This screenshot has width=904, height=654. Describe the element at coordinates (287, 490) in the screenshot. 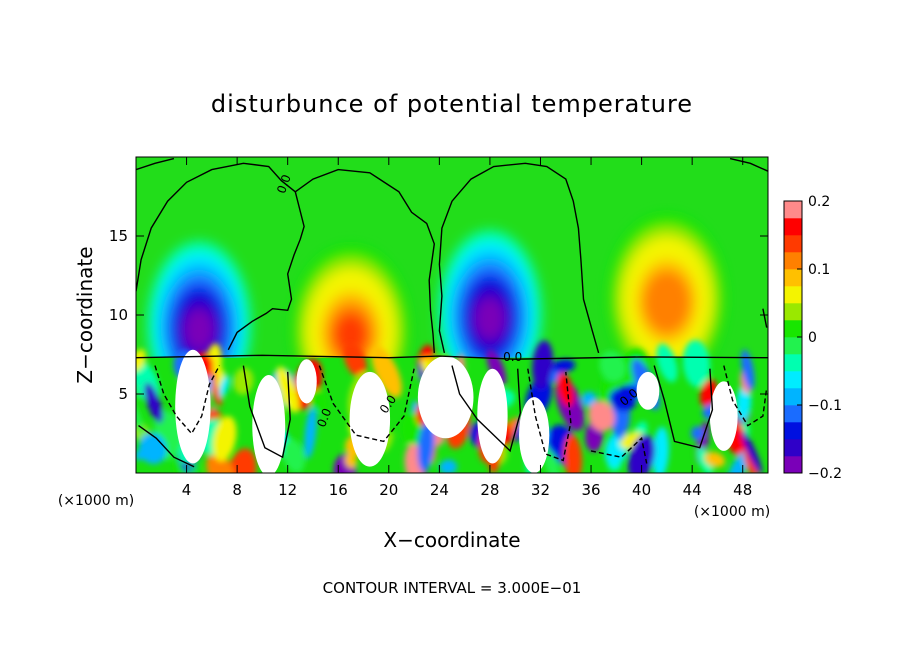

I see `x-tick-label: 12` at that location.